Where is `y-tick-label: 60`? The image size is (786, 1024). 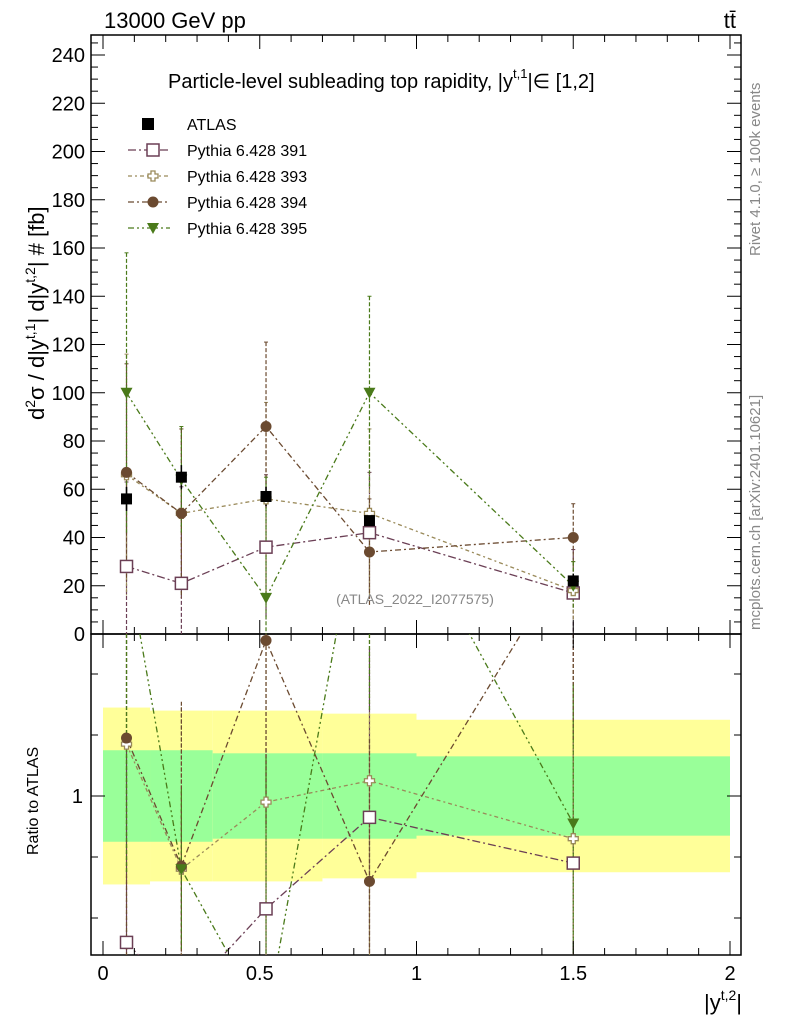 y-tick-label: 60 is located at coordinates (74, 490).